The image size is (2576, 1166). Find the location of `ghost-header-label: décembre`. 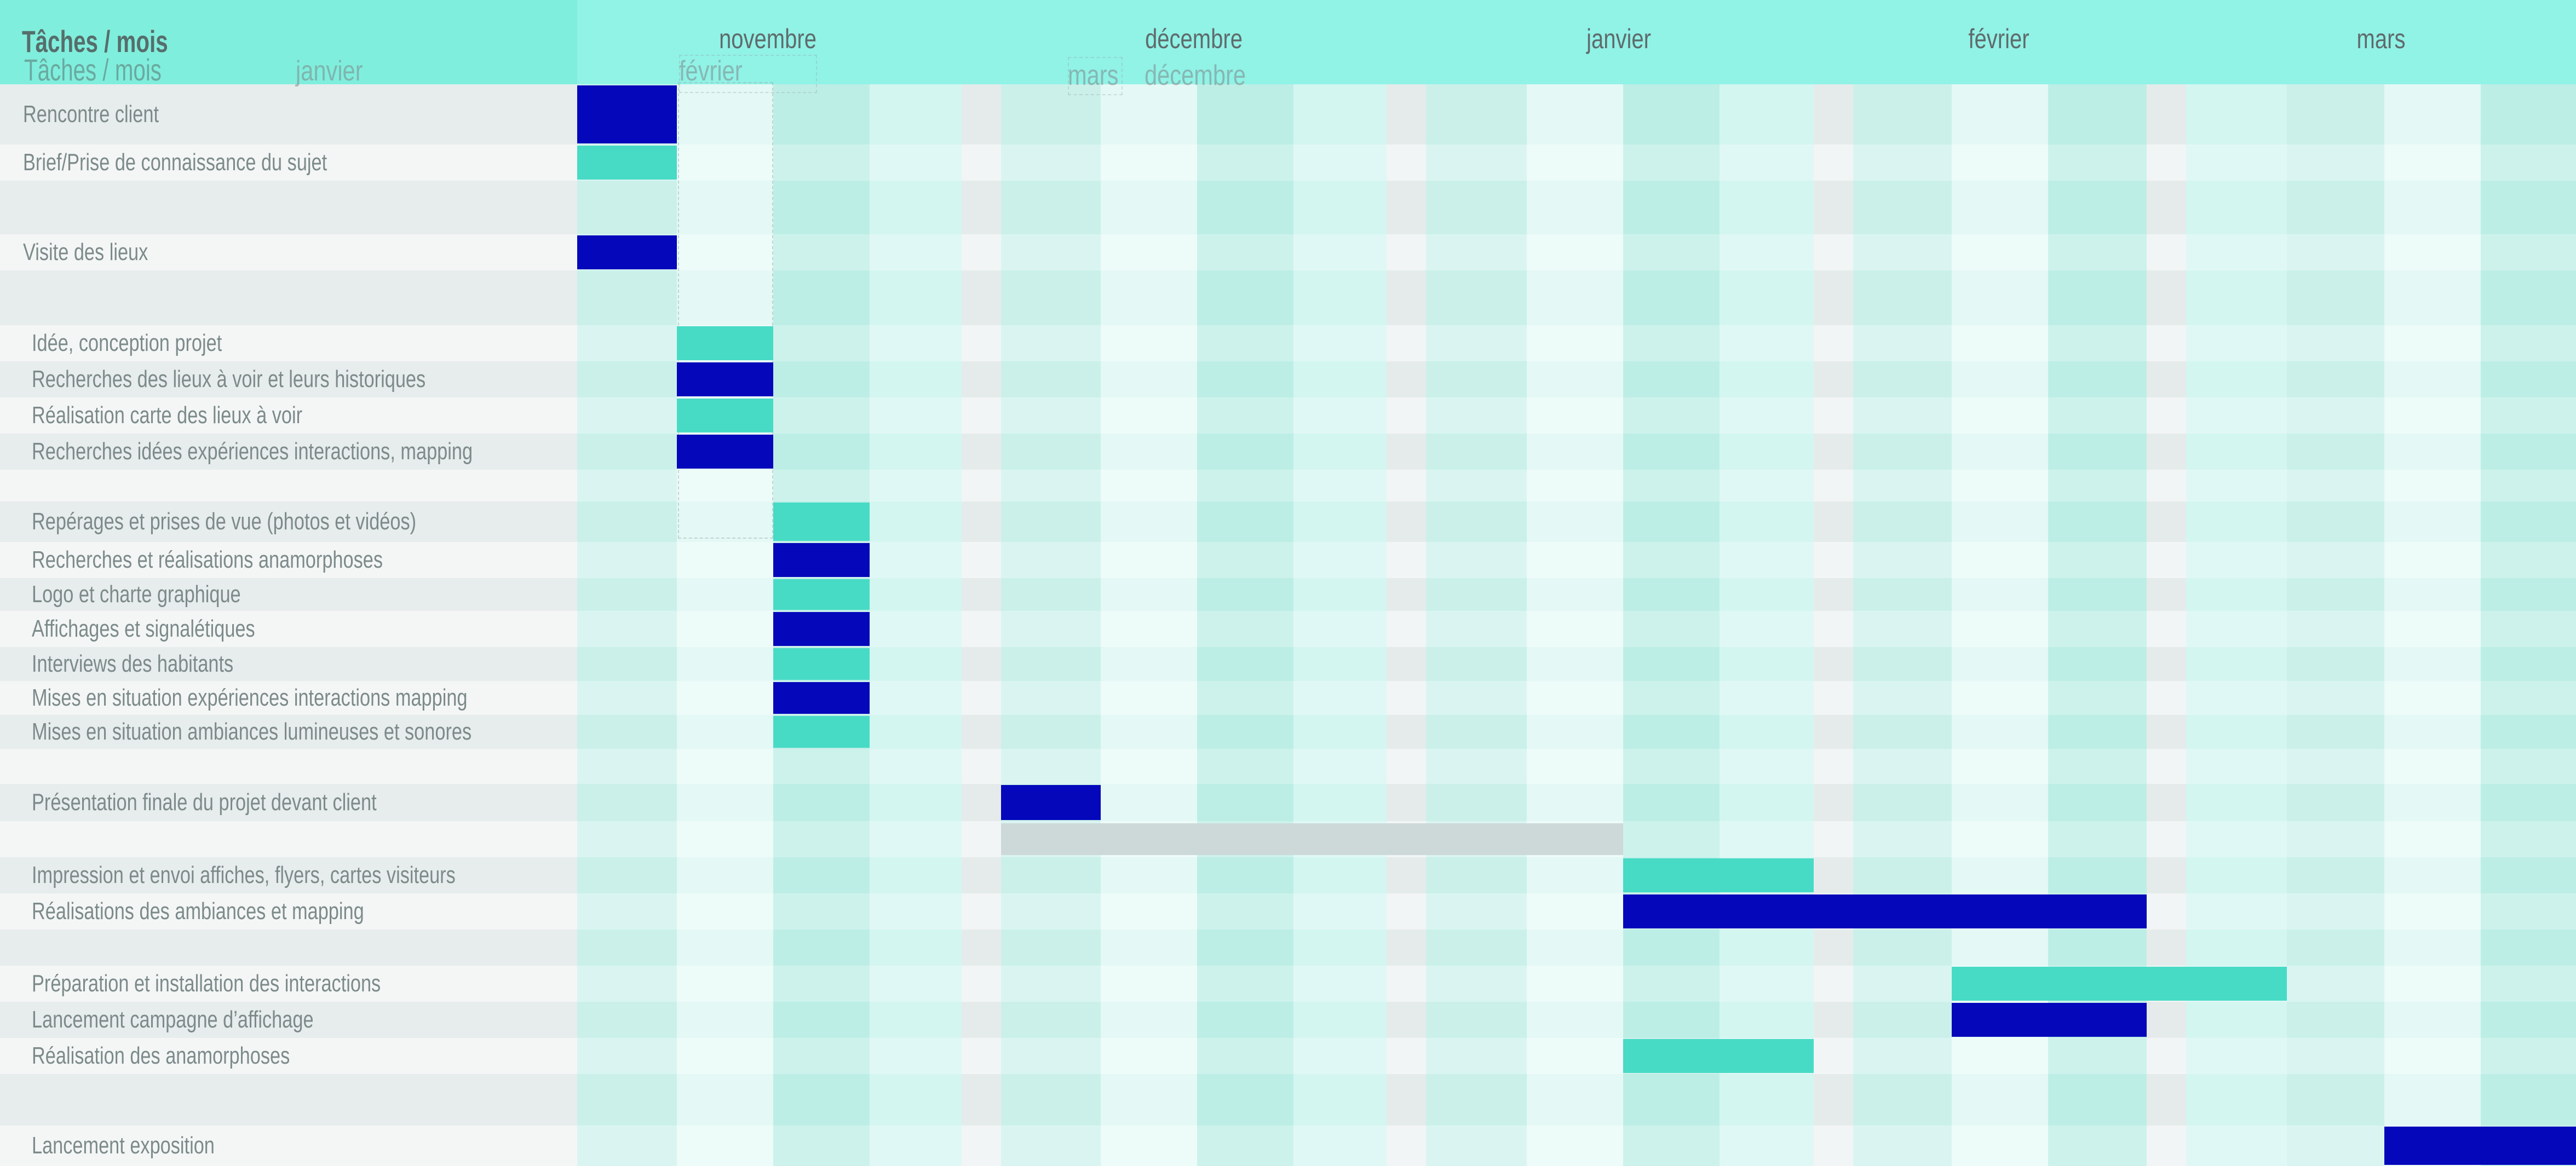

ghost-header-label: décembre is located at coordinates (1195, 75).